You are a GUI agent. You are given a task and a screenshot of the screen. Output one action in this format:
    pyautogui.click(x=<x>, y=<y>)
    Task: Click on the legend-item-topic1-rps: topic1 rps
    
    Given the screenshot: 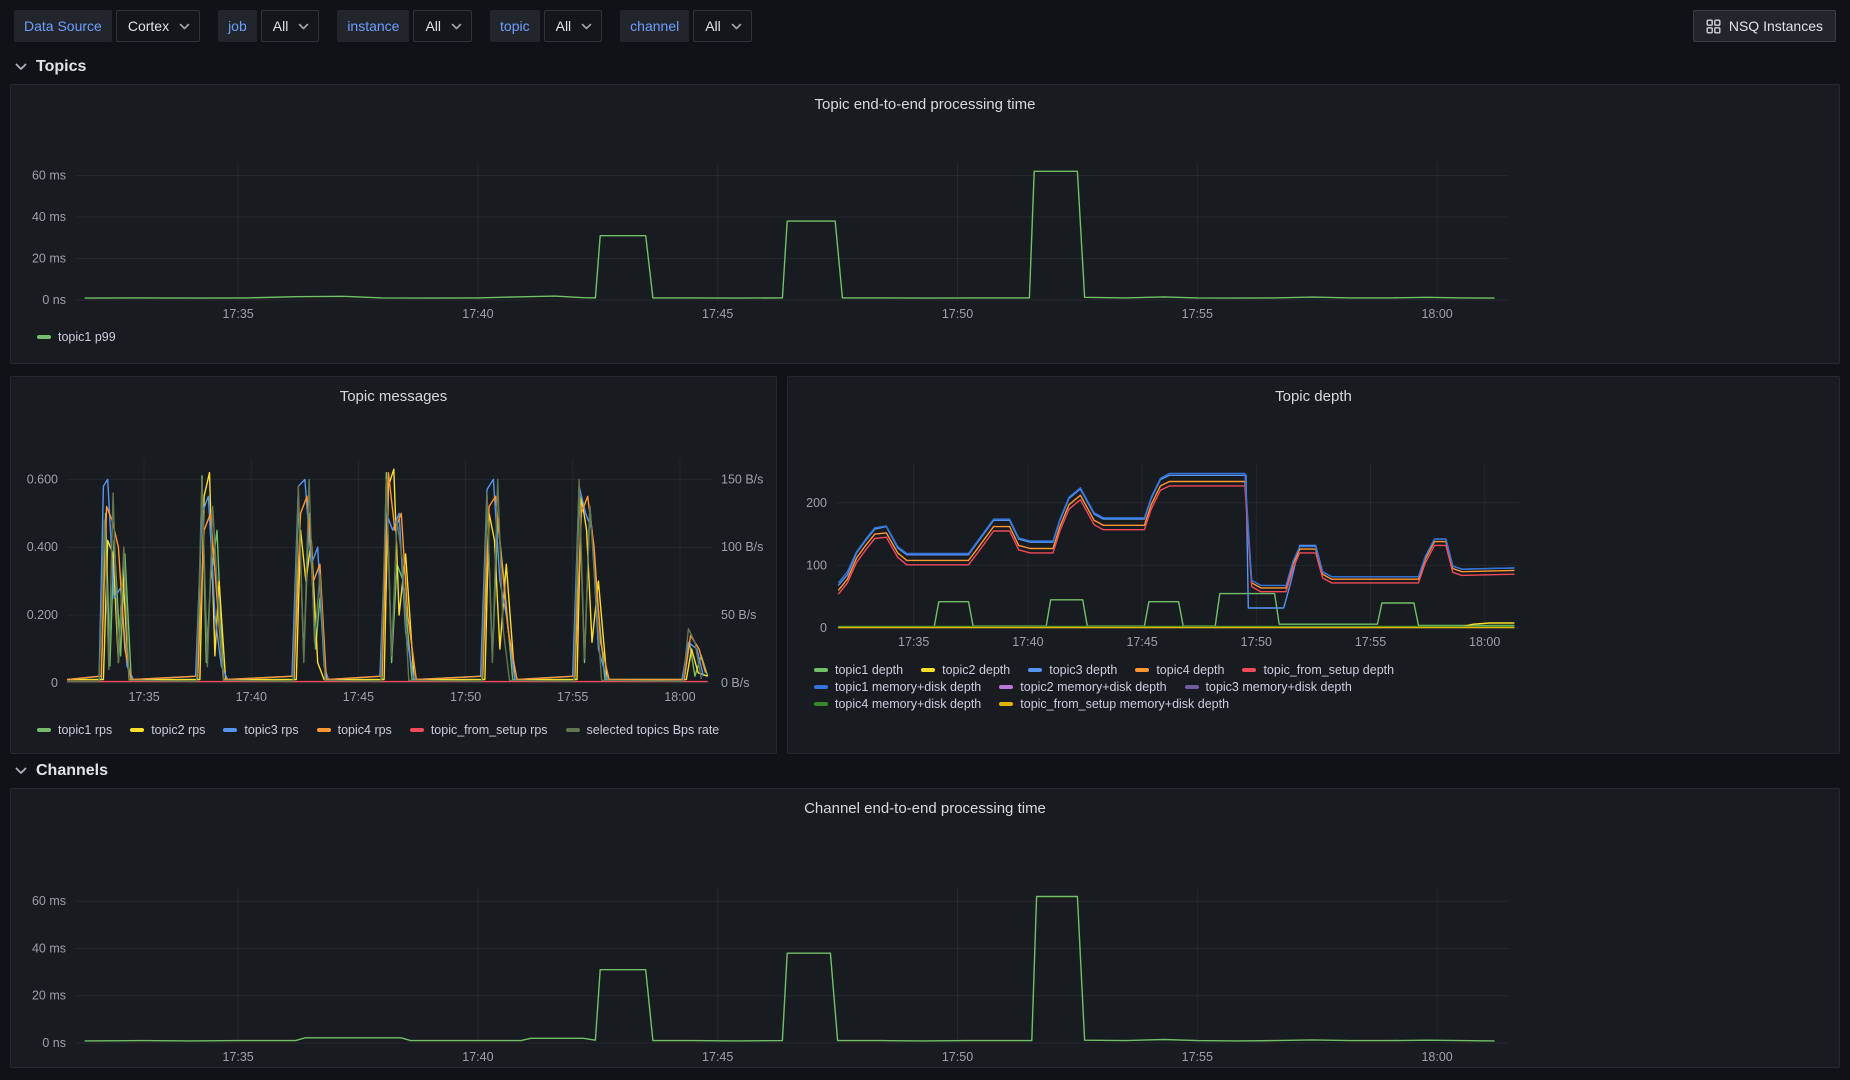 What is the action you would take?
    pyautogui.click(x=74, y=730)
    